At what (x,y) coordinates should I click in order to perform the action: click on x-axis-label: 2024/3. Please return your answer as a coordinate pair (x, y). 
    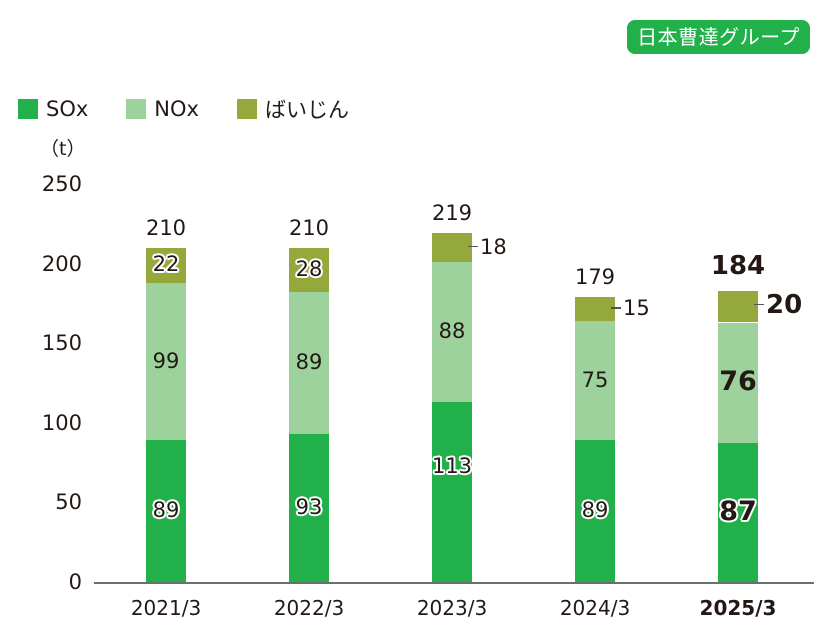
    Looking at the image, I should click on (595, 608).